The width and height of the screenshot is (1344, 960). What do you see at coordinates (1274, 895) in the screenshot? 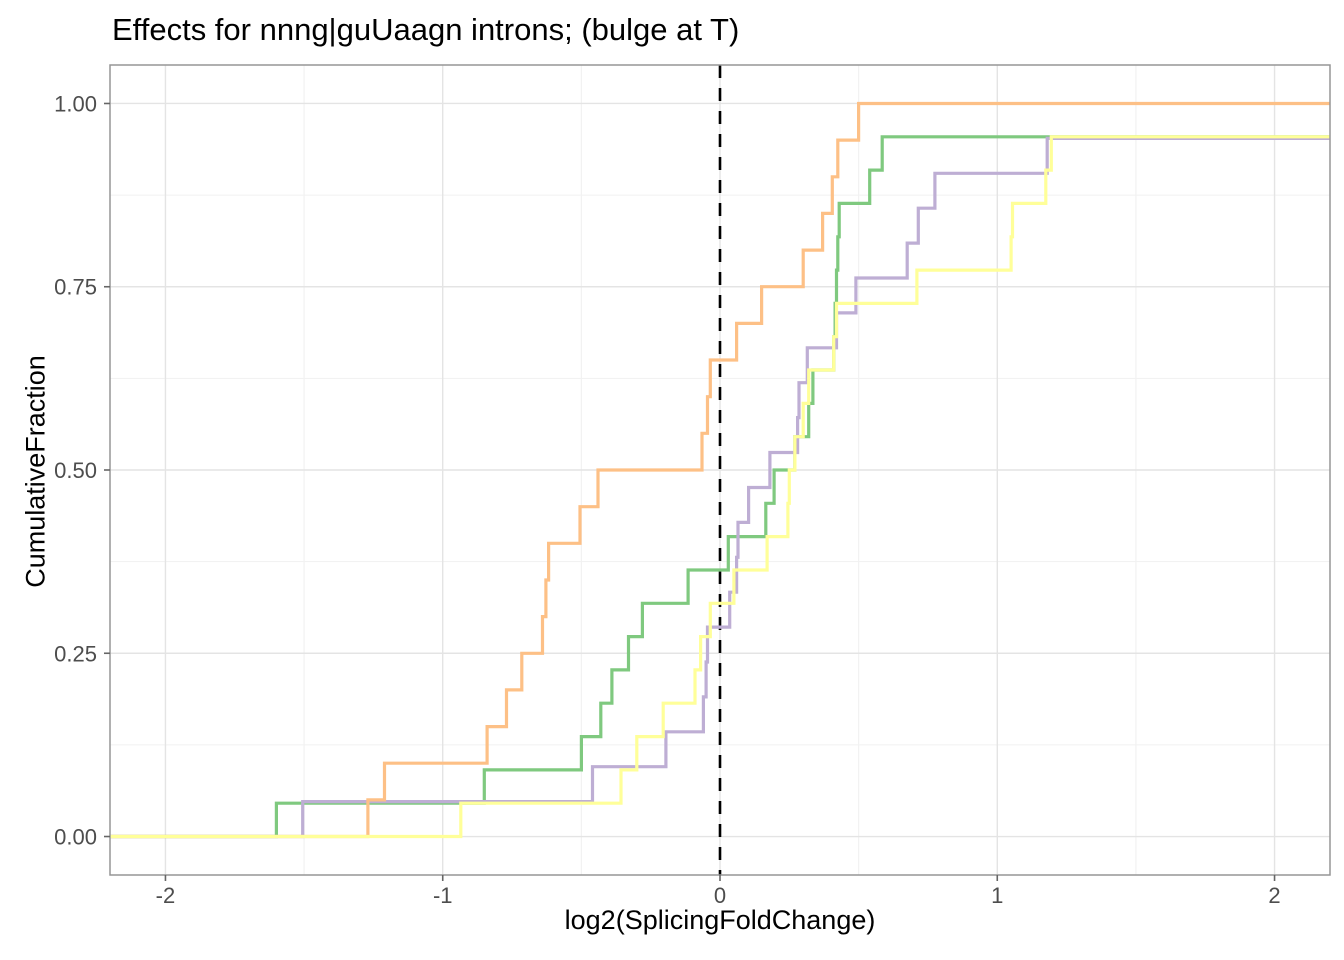
I see `x-tick-label: 2` at bounding box center [1274, 895].